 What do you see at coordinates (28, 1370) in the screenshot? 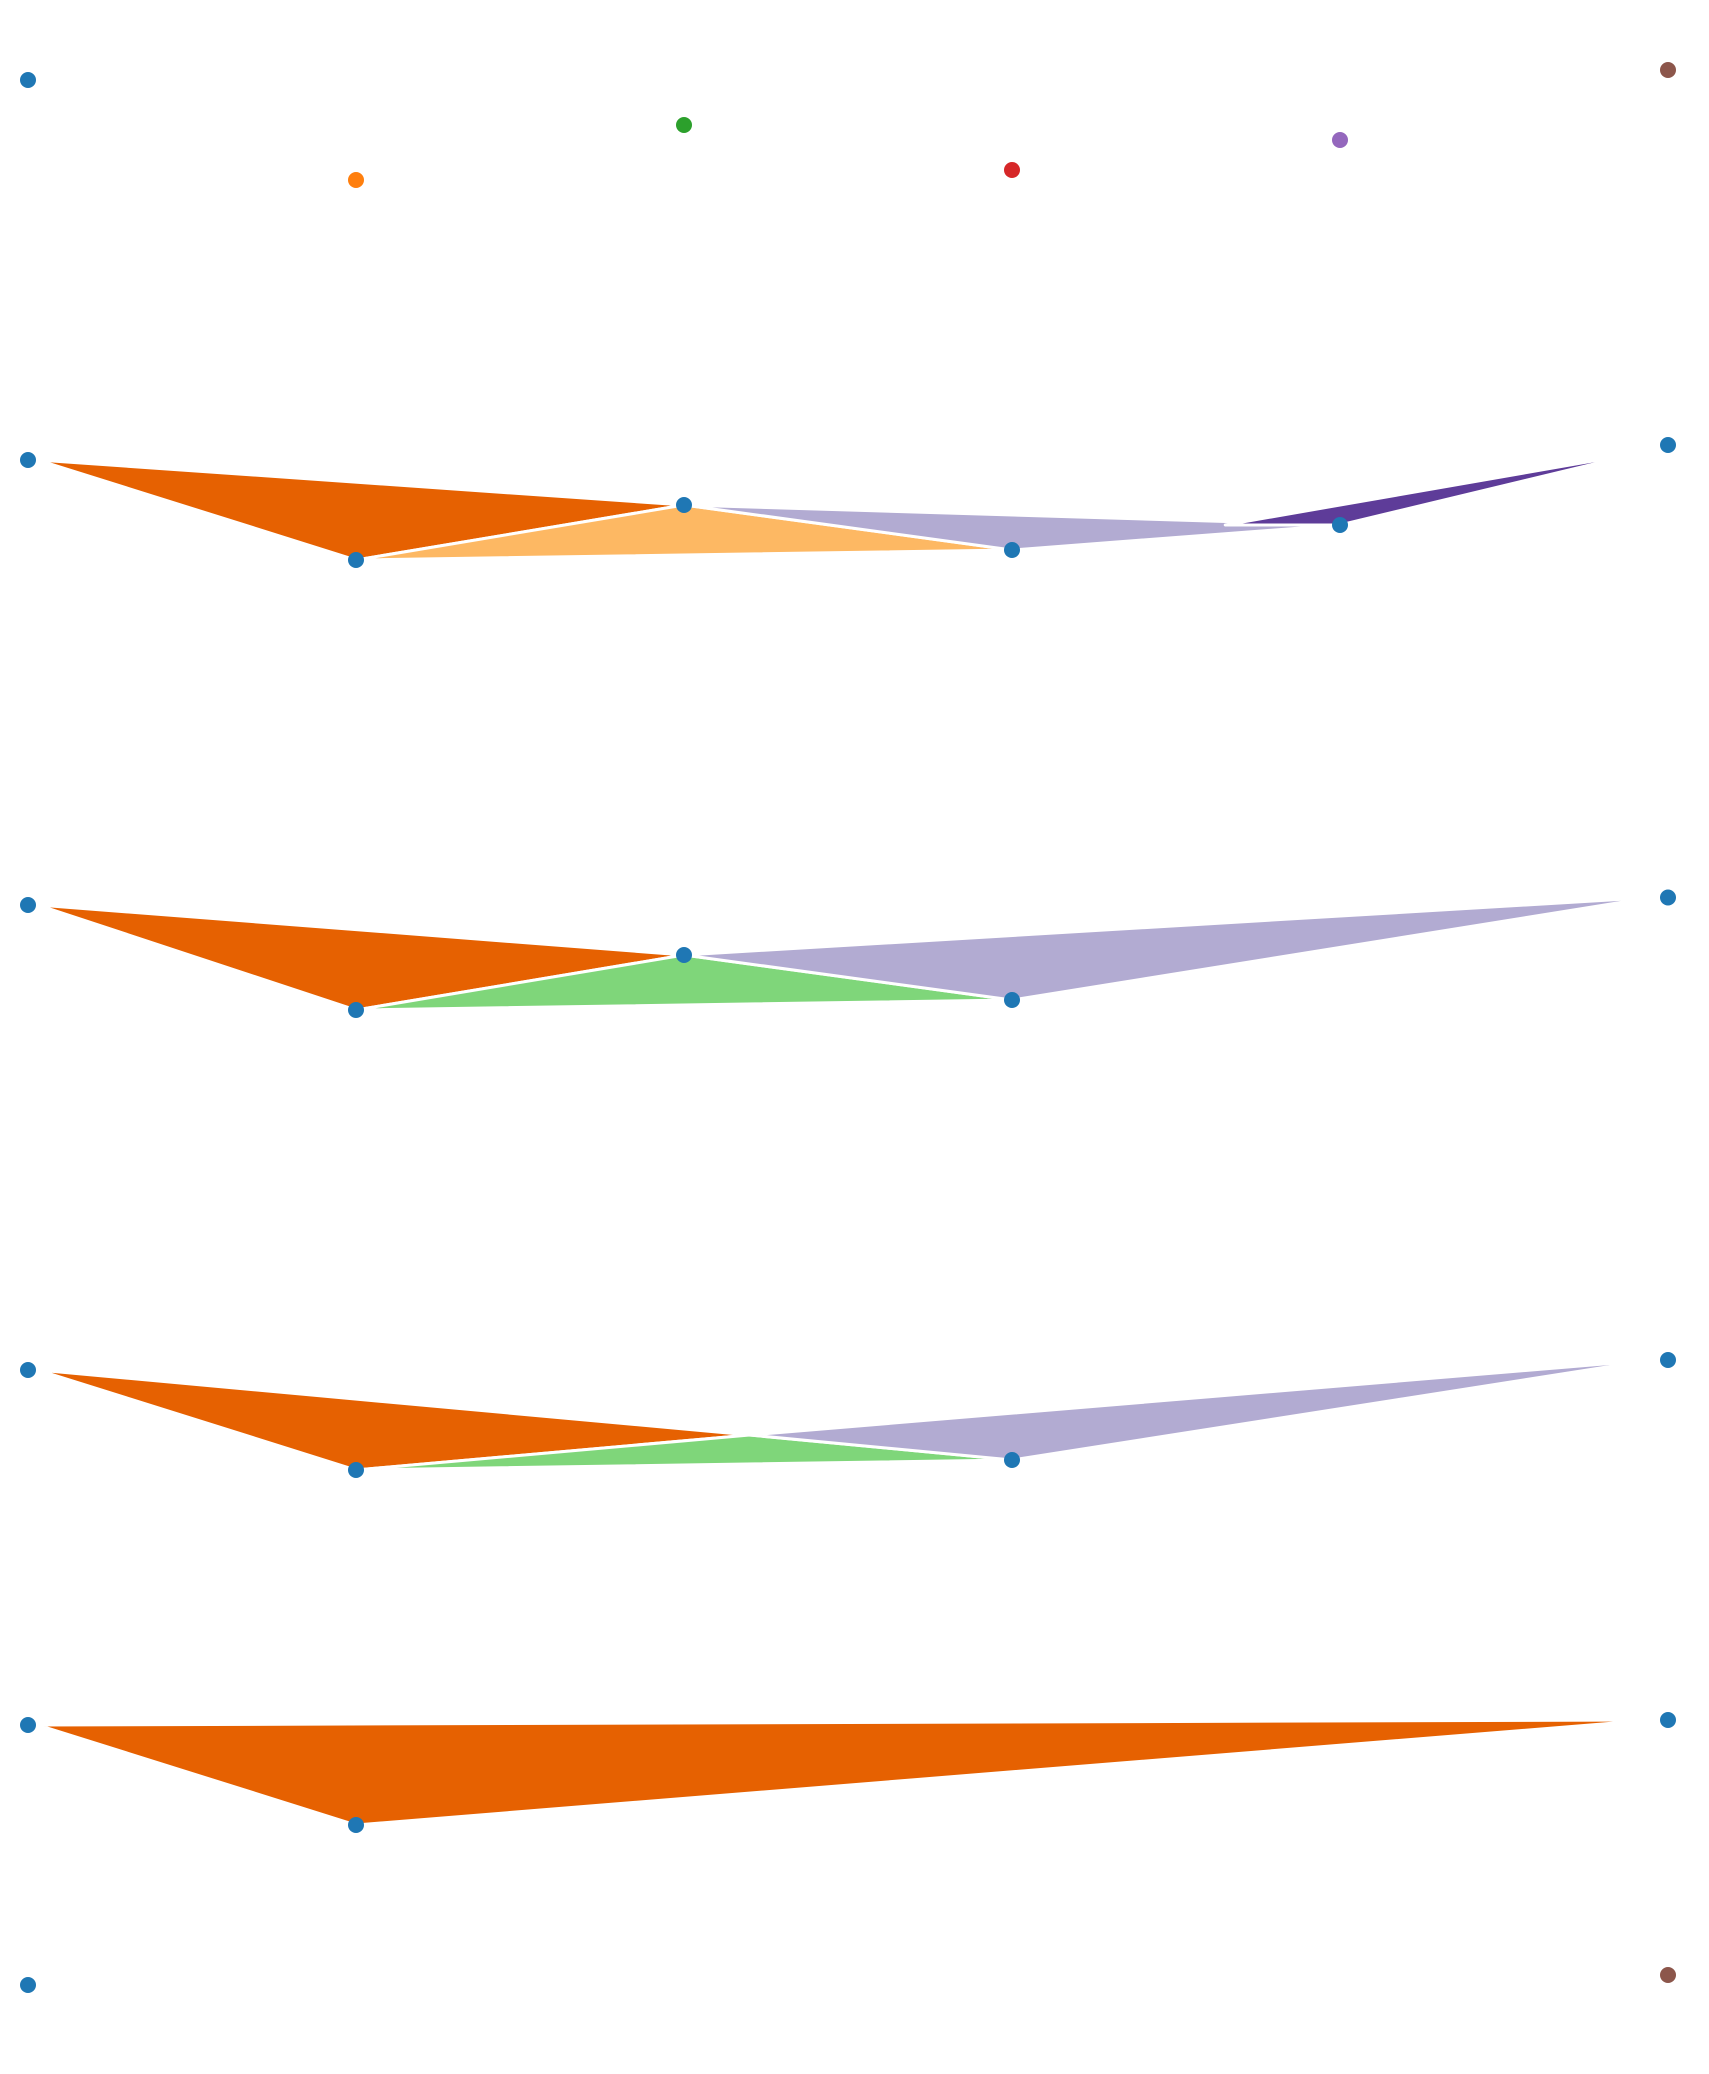
I see `node-row-3-n0` at bounding box center [28, 1370].